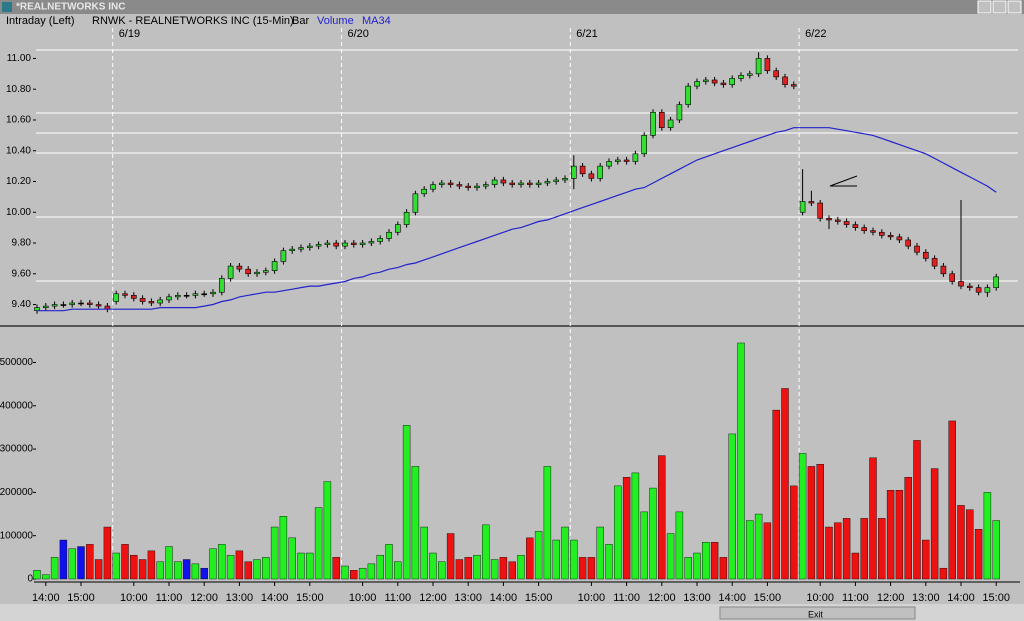  I want to click on y-tick-label: 10.40, so click(18, 150).